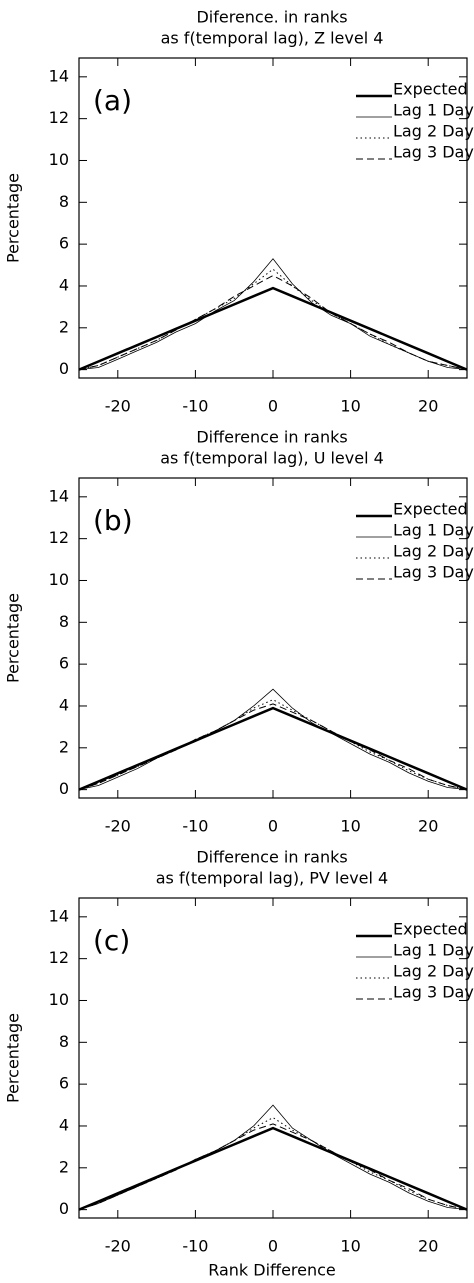 Image resolution: width=474 pixels, height=1283 pixels. I want to click on chart-title: as f(temporal lag), PV level 4, so click(272, 878).